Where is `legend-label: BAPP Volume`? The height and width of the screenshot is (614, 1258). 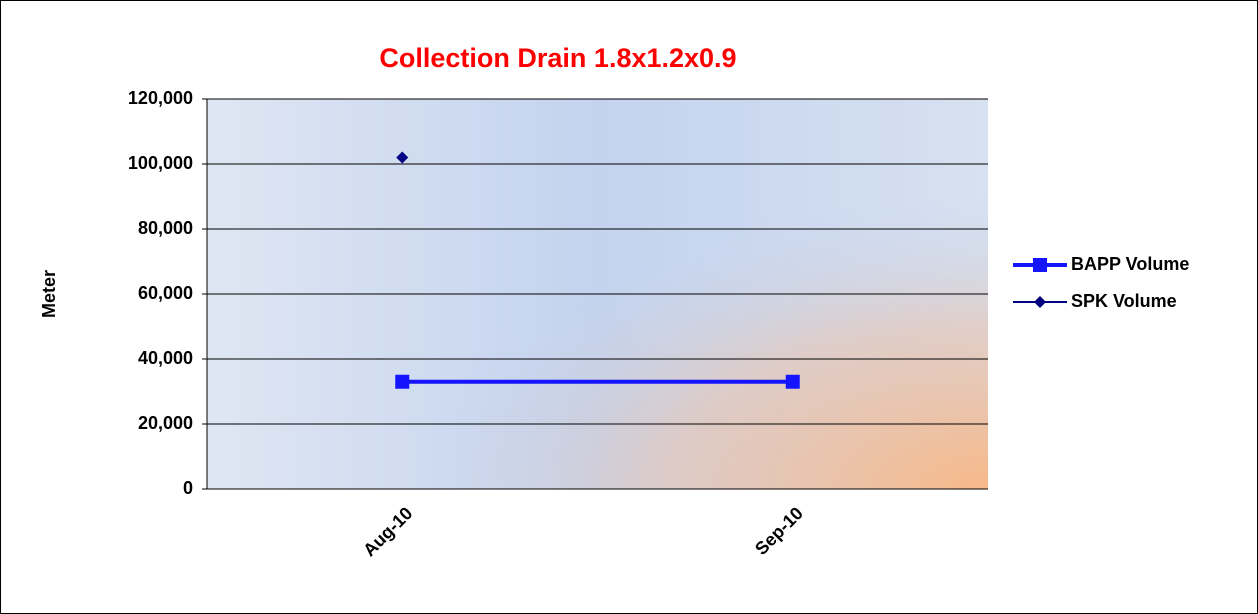 legend-label: BAPP Volume is located at coordinates (1130, 264).